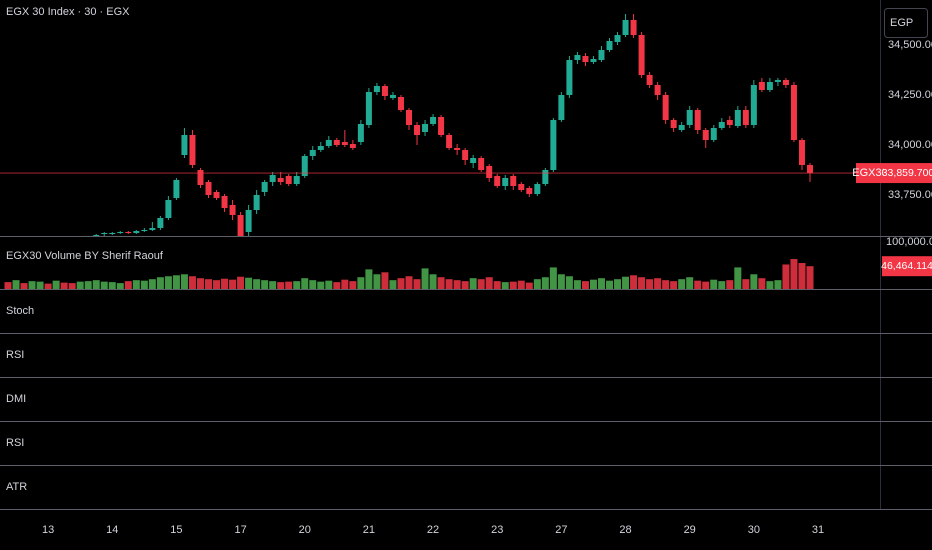 Image resolution: width=932 pixels, height=550 pixels. I want to click on y-tick-label: 34,500.000, so click(910, 45).